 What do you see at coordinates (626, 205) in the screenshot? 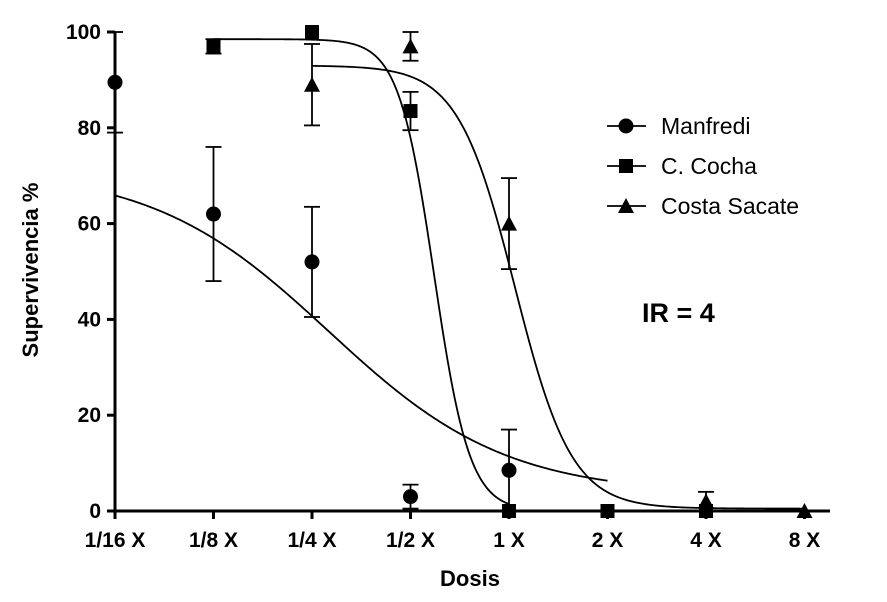
I see `legend-marker-triangle` at bounding box center [626, 205].